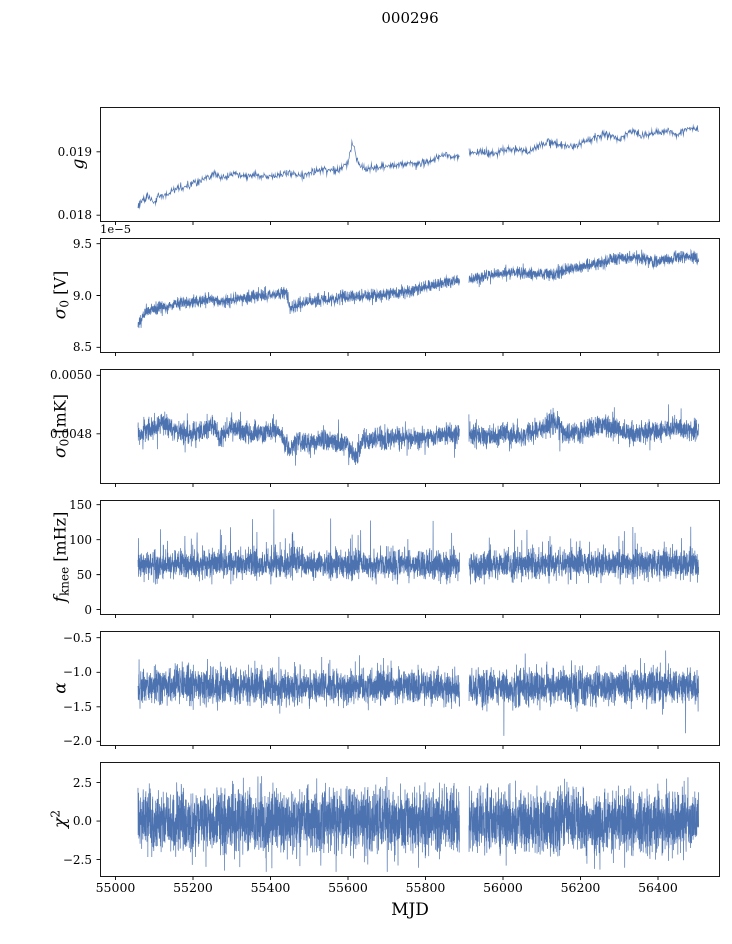  What do you see at coordinates (270, 887) in the screenshot?
I see `x-tick-label: 55400` at bounding box center [270, 887].